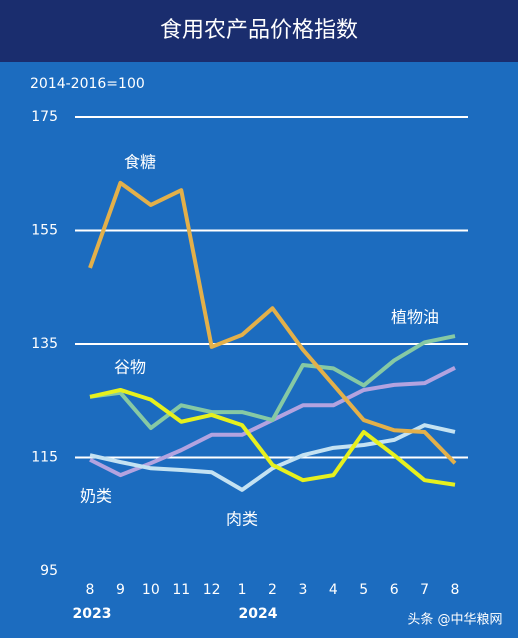 The width and height of the screenshot is (518, 642). I want to click on series-label: 肉类, so click(242, 519).